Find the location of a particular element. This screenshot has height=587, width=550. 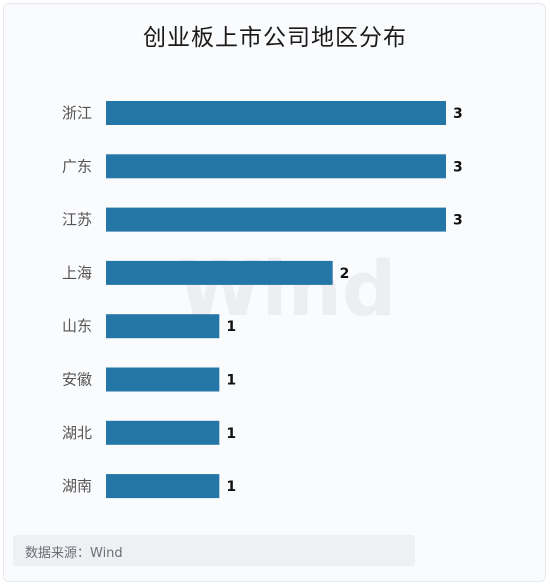

value-label: 2 is located at coordinates (345, 274).